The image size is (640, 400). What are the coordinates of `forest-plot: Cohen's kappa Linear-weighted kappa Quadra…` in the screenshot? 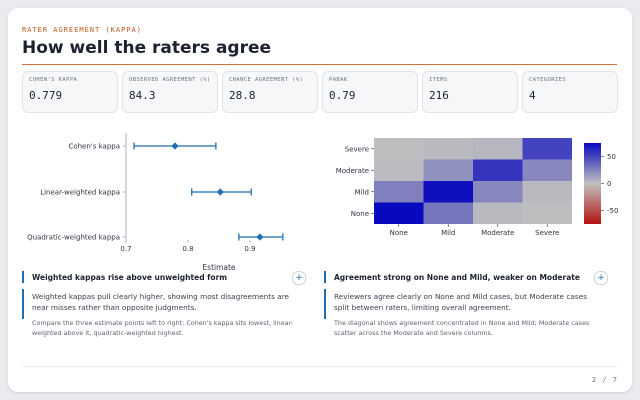 It's located at (155, 202).